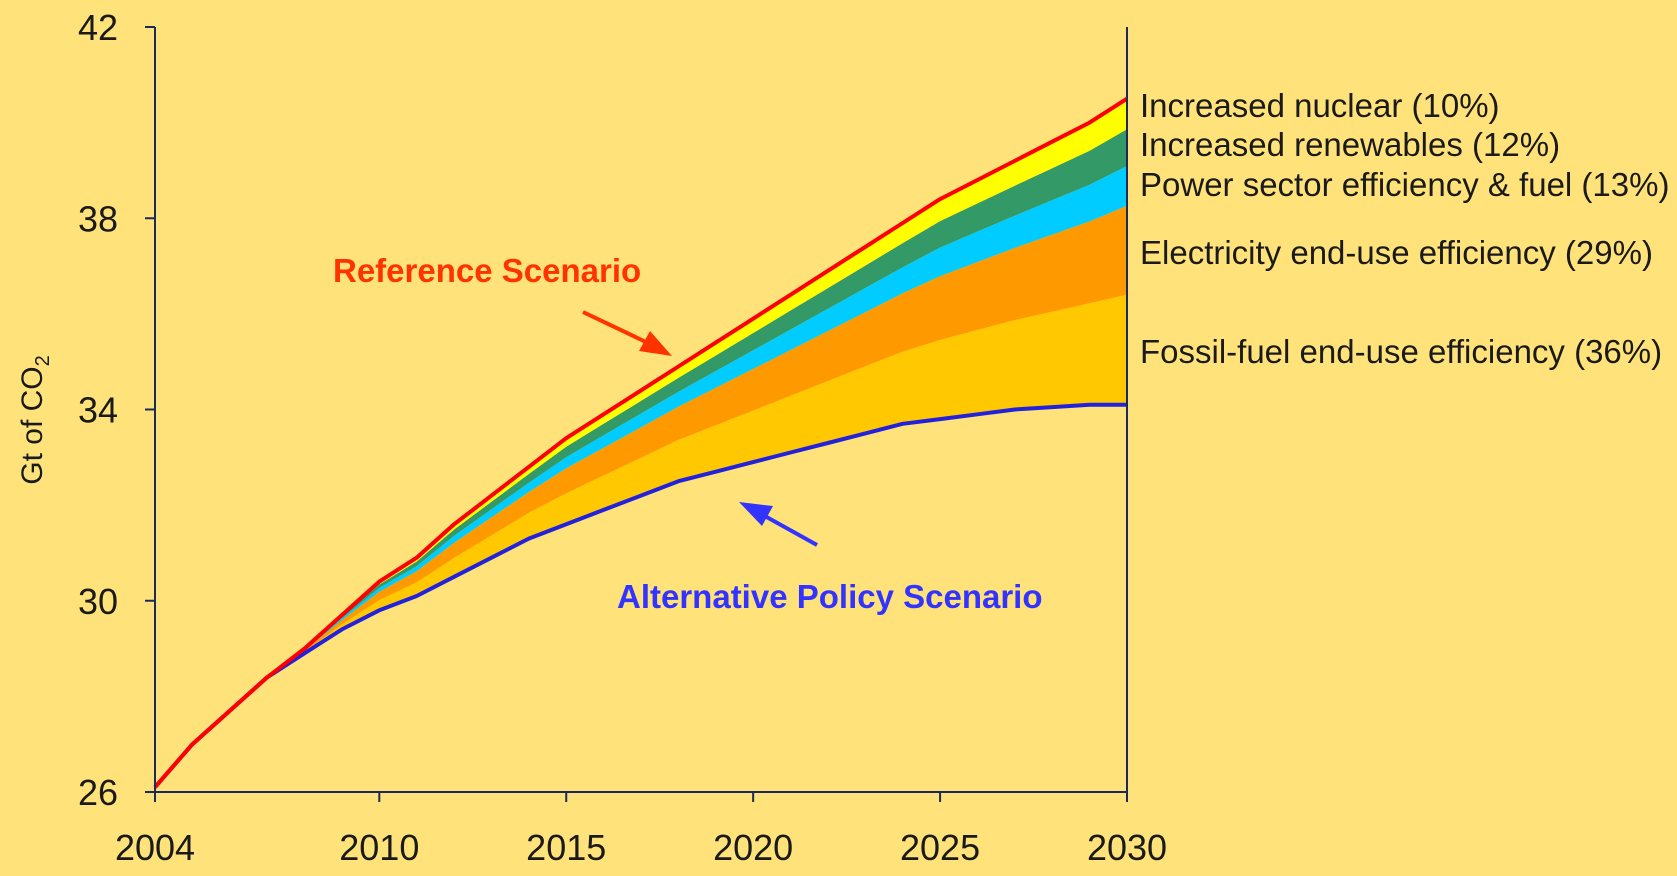 The image size is (1677, 876). Describe the element at coordinates (756, 514) in the screenshot. I see `alternative-arrow-head` at that location.